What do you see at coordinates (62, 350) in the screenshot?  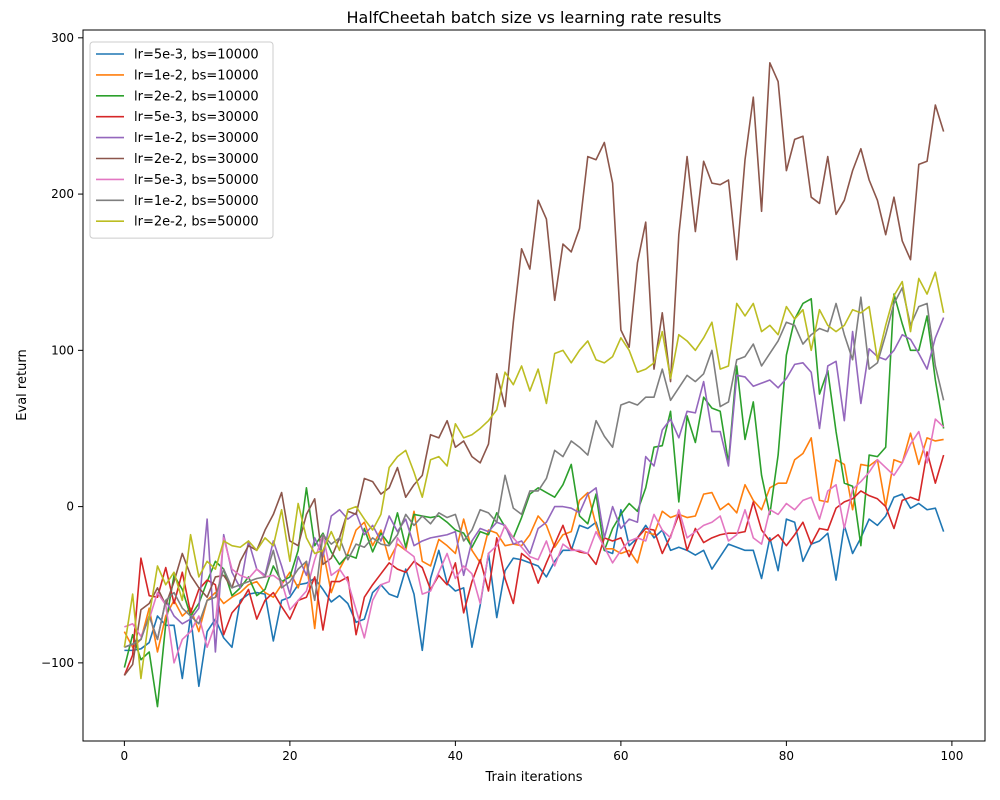 I see `y-tick-label: 100` at bounding box center [62, 350].